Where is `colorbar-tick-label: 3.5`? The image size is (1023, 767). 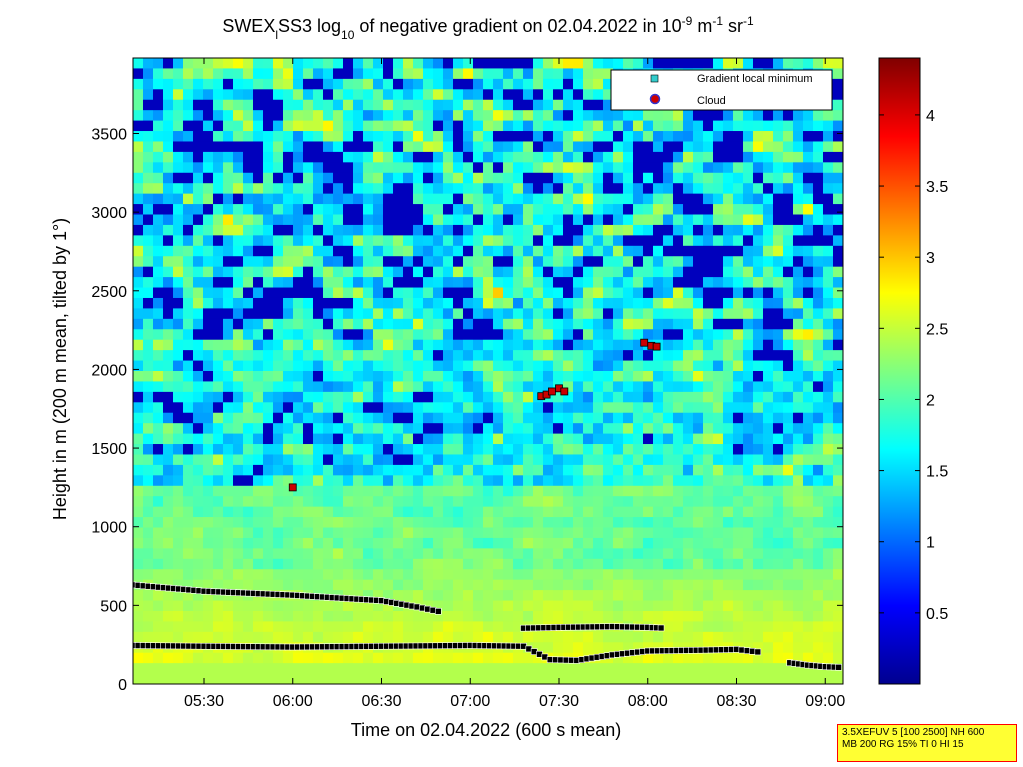 colorbar-tick-label: 3.5 is located at coordinates (937, 187).